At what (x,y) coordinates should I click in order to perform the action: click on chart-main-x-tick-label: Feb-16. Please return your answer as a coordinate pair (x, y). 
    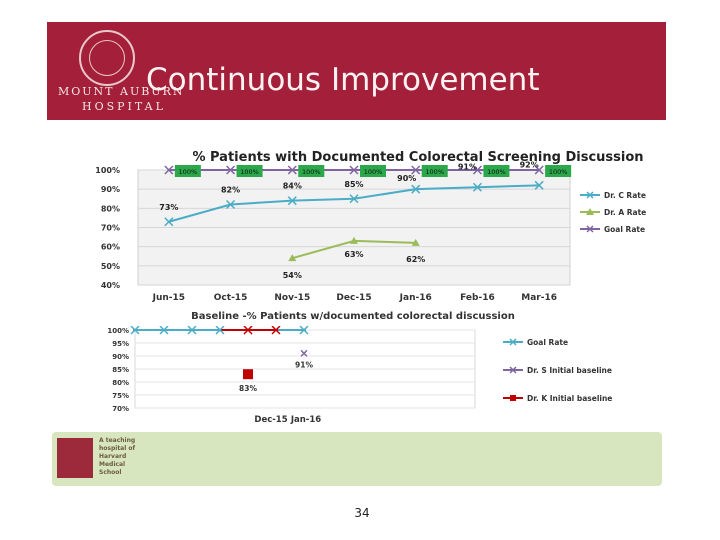
    Looking at the image, I should click on (477, 298).